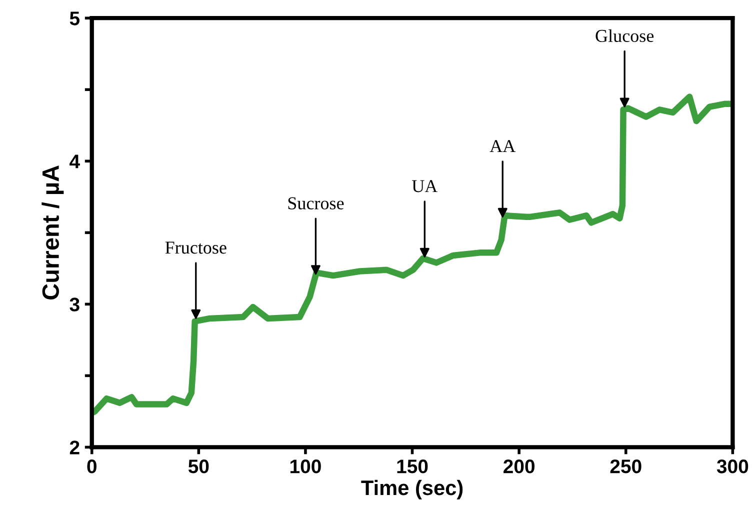 This screenshot has height=517, width=753. What do you see at coordinates (316, 203) in the screenshot?
I see `annotation: Sucrose` at bounding box center [316, 203].